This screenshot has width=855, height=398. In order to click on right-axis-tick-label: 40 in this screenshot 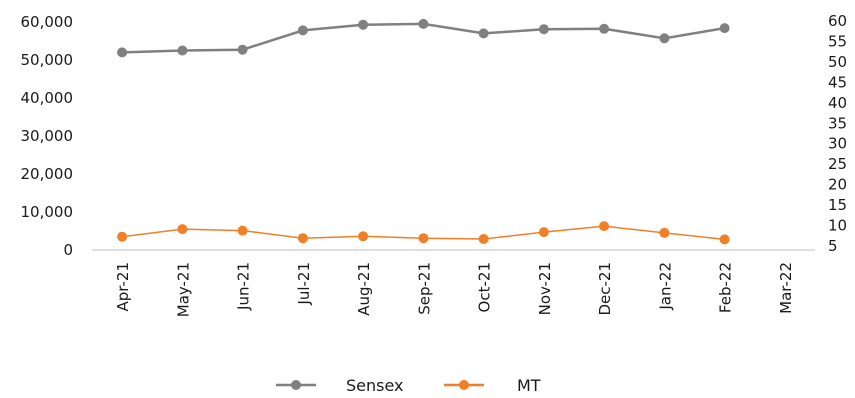, I will do `click(837, 103)`.